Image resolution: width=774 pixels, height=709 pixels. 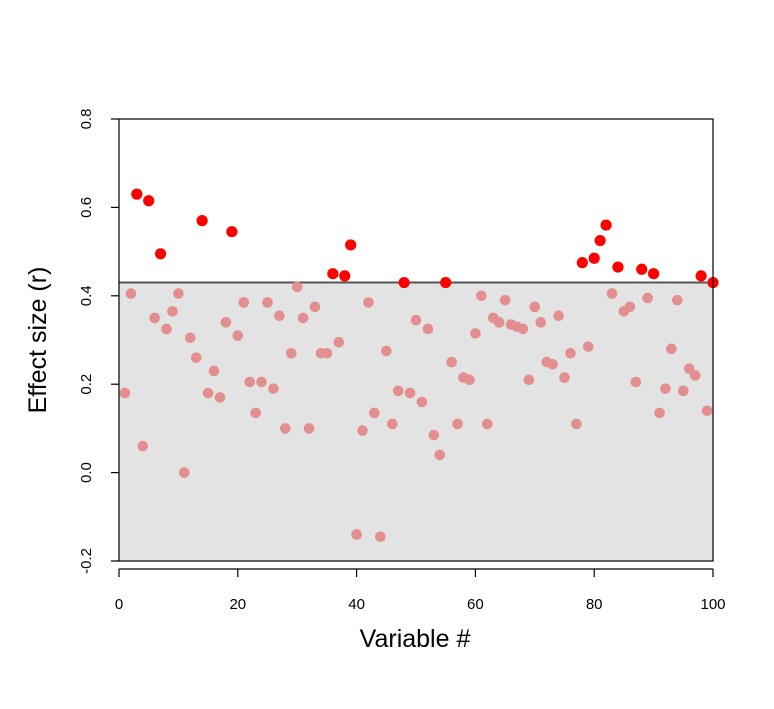 What do you see at coordinates (86, 472) in the screenshot?
I see `y-tick-label: 0.0` at bounding box center [86, 472].